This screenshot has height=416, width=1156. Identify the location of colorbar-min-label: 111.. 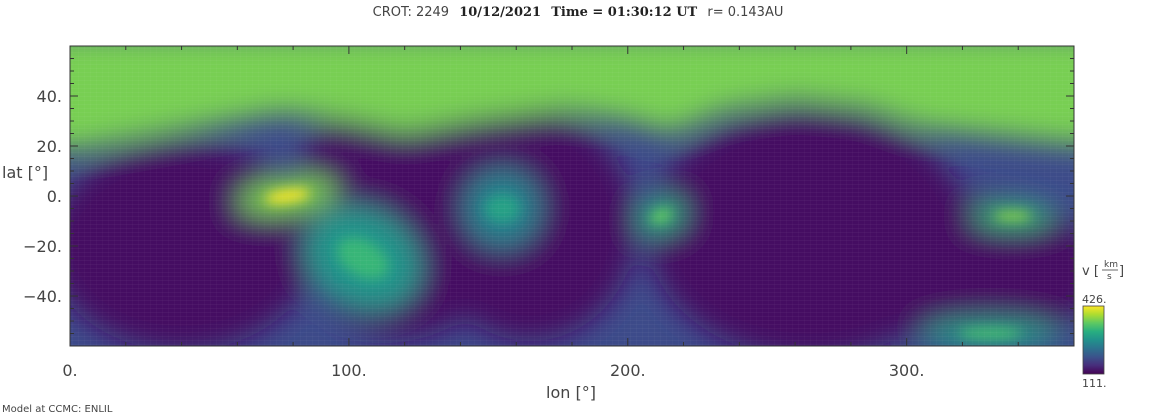
(1094, 383).